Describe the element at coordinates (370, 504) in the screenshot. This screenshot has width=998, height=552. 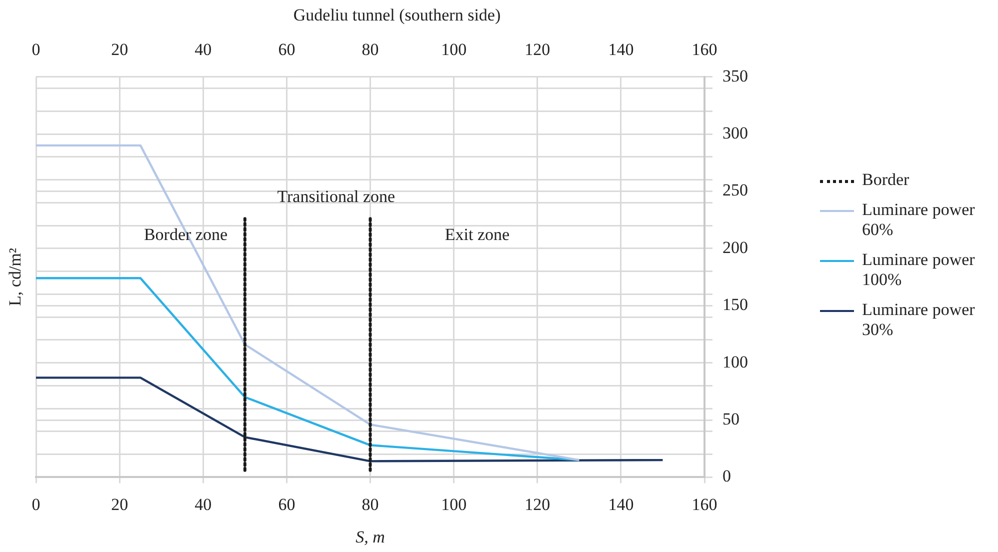
I see `x-tick-label: 80` at that location.